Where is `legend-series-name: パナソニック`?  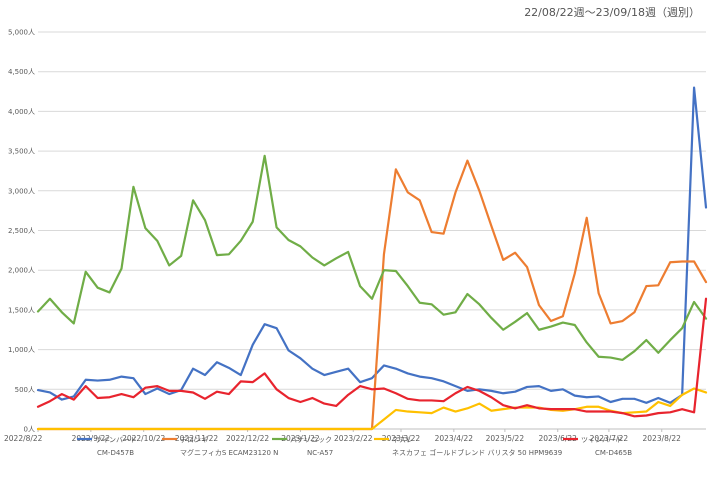 legend-series-name: パナソニック is located at coordinates (311, 440).